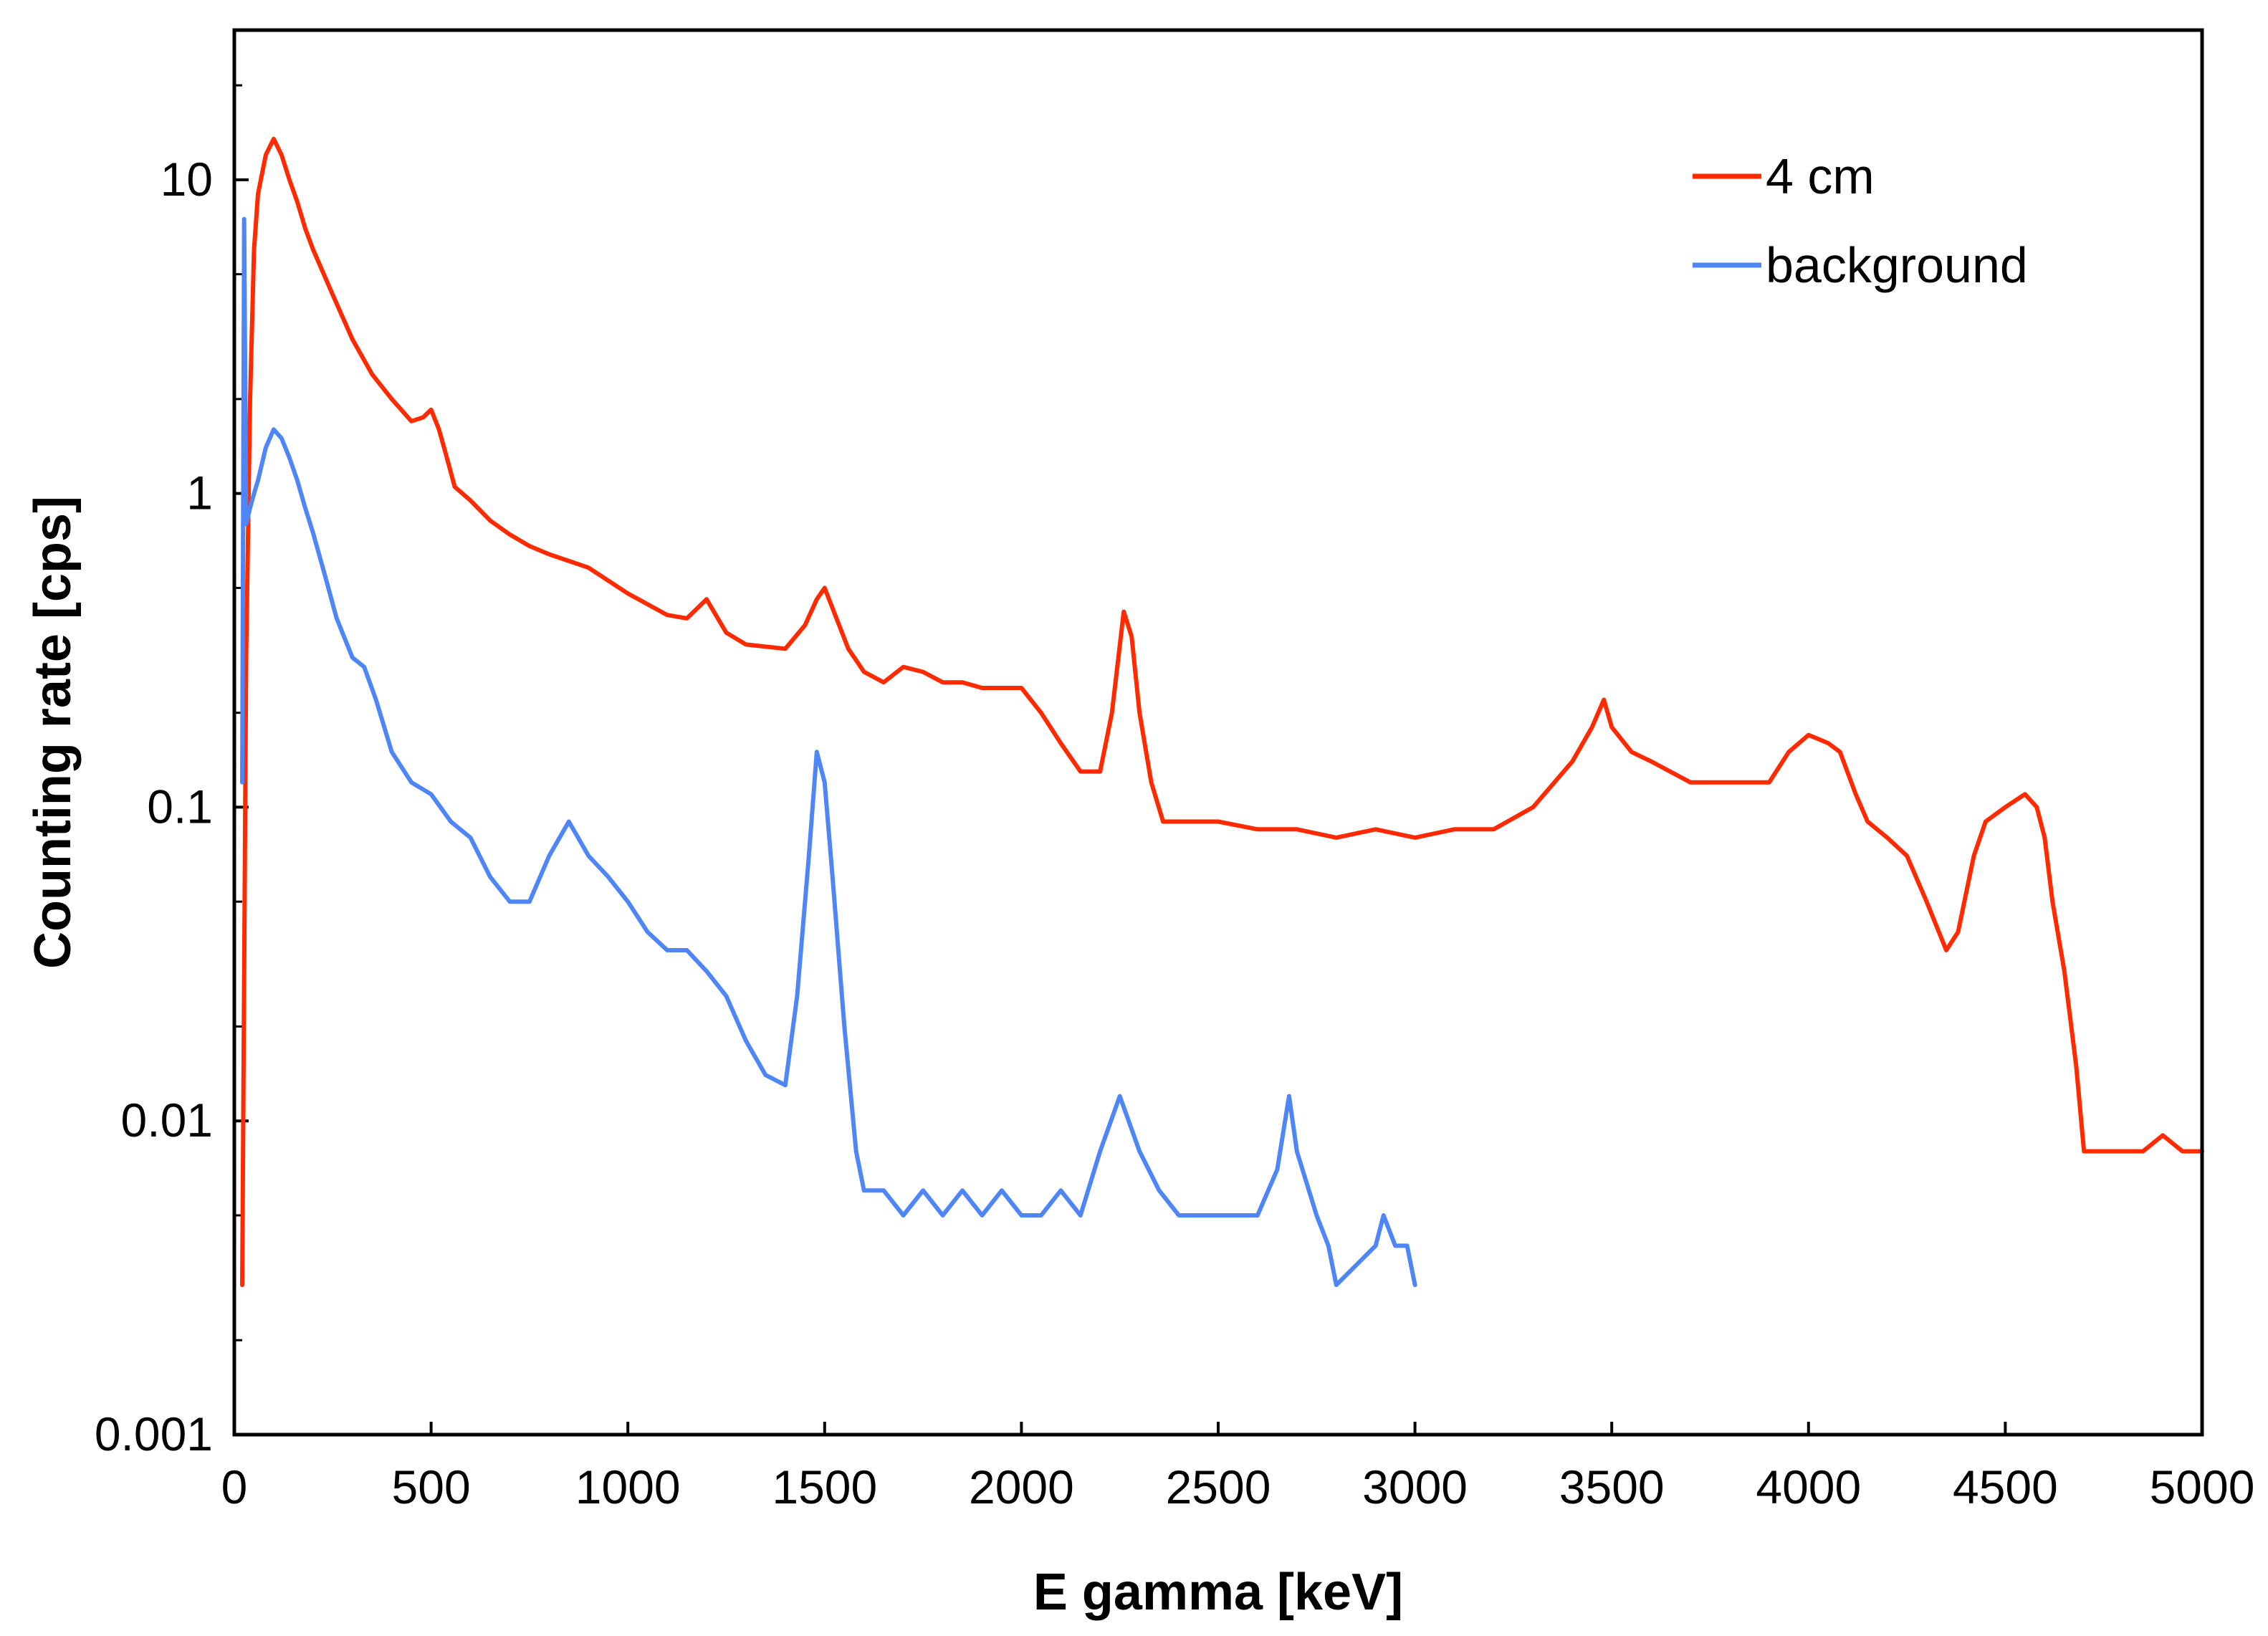 The width and height of the screenshot is (2268, 1636). What do you see at coordinates (154, 1434) in the screenshot?
I see `y-tick-label: 0.001` at bounding box center [154, 1434].